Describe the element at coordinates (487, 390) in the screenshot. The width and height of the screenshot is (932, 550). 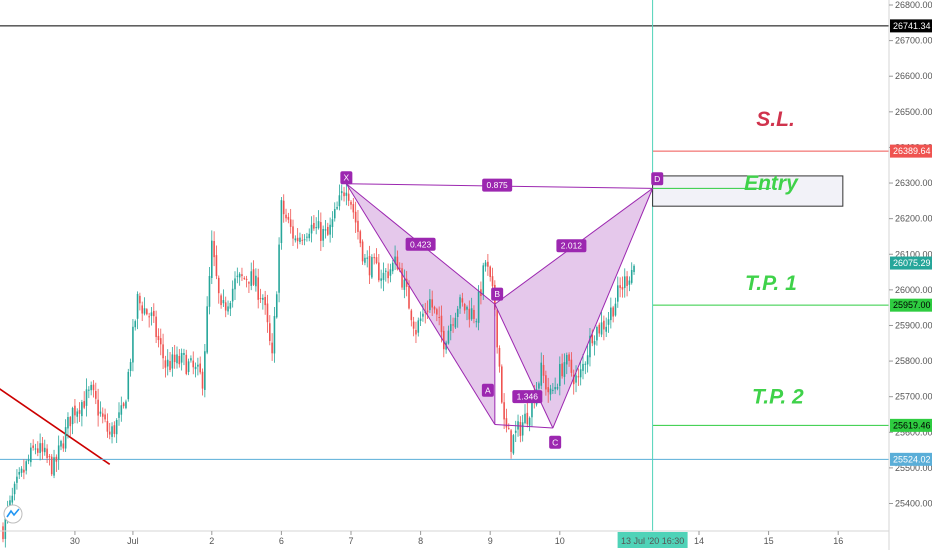
I see `pattern-point-a: A` at that location.